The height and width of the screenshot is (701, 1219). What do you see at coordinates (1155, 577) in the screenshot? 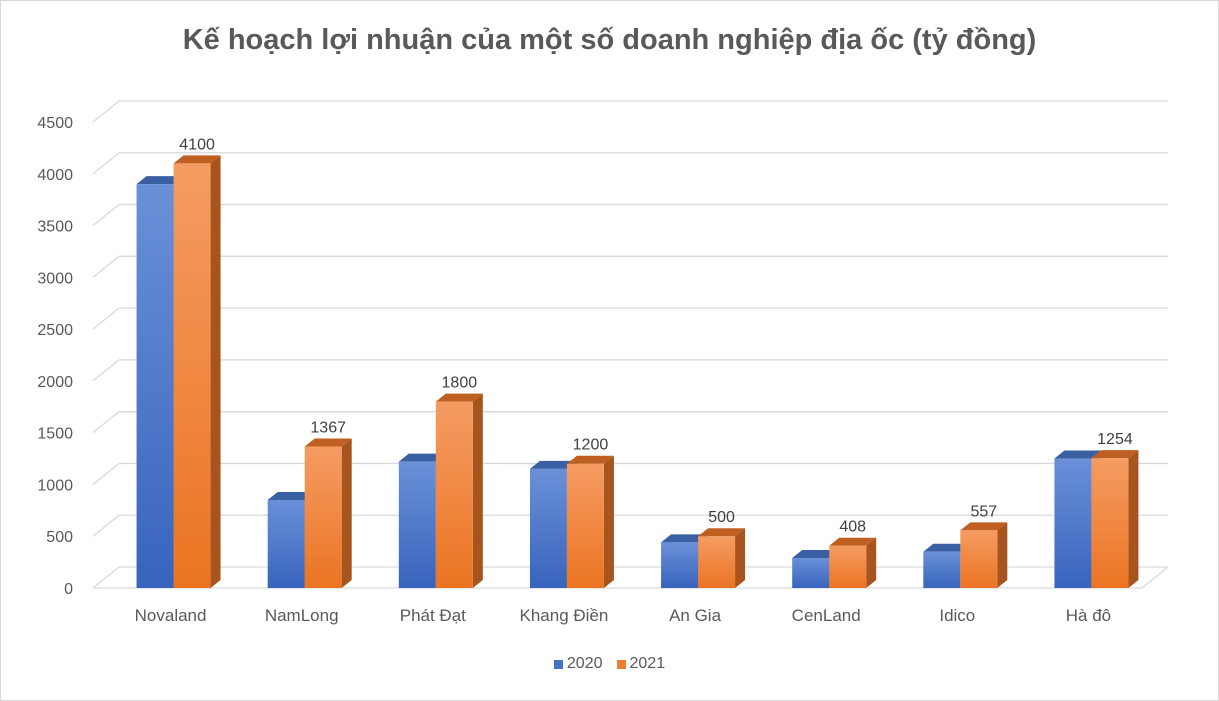
I see `floor-edge-side` at bounding box center [1155, 577].